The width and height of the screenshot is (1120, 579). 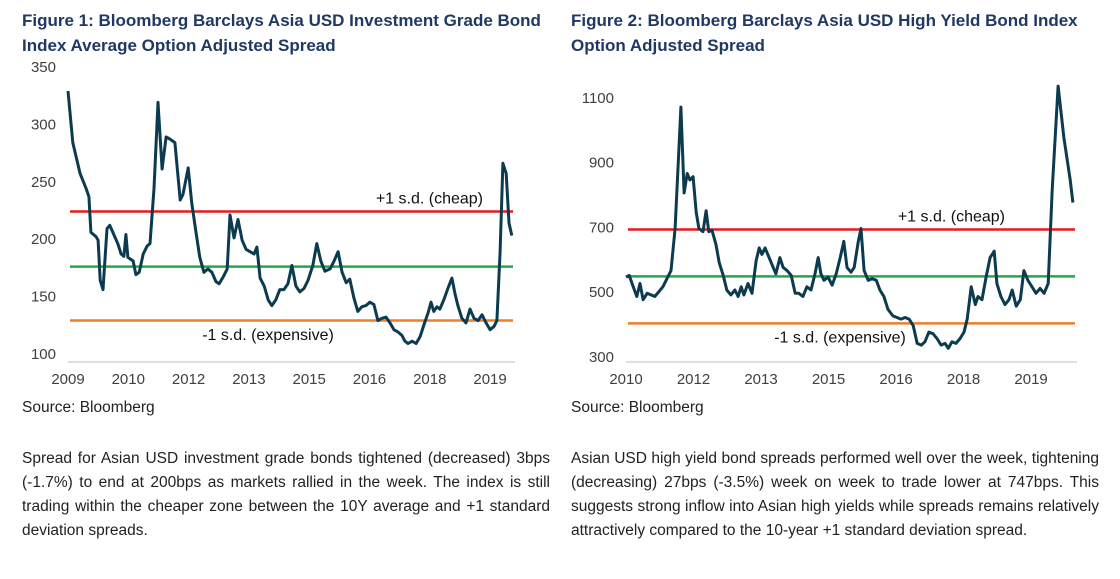 I want to click on y-tick-label: 250, so click(x=43, y=182).